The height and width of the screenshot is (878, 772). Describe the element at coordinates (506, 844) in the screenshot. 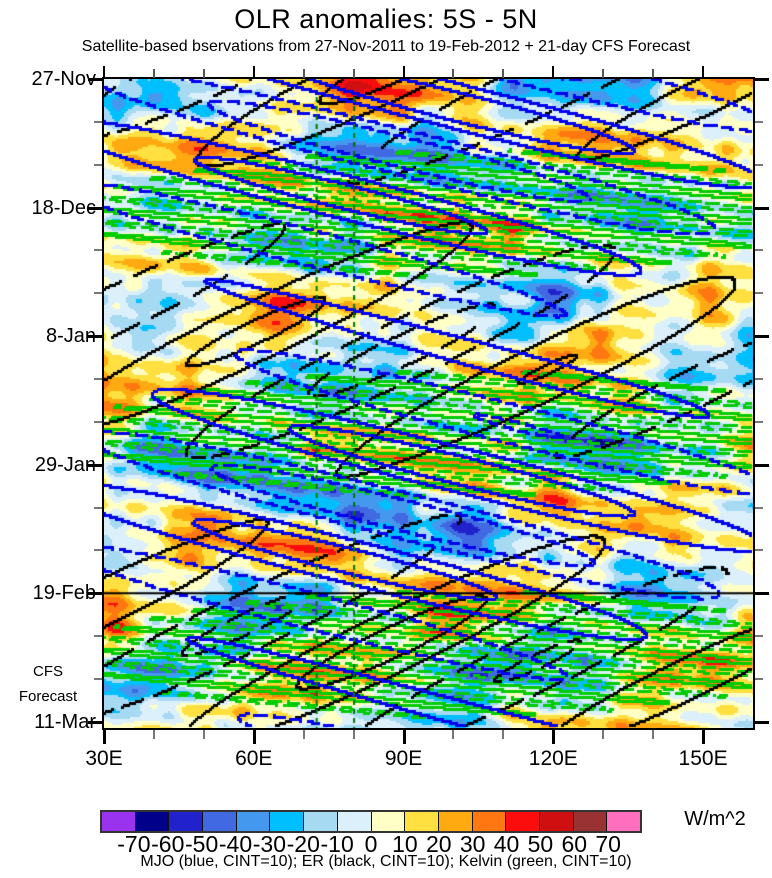

I see `colorbar-tick-label: 40` at that location.